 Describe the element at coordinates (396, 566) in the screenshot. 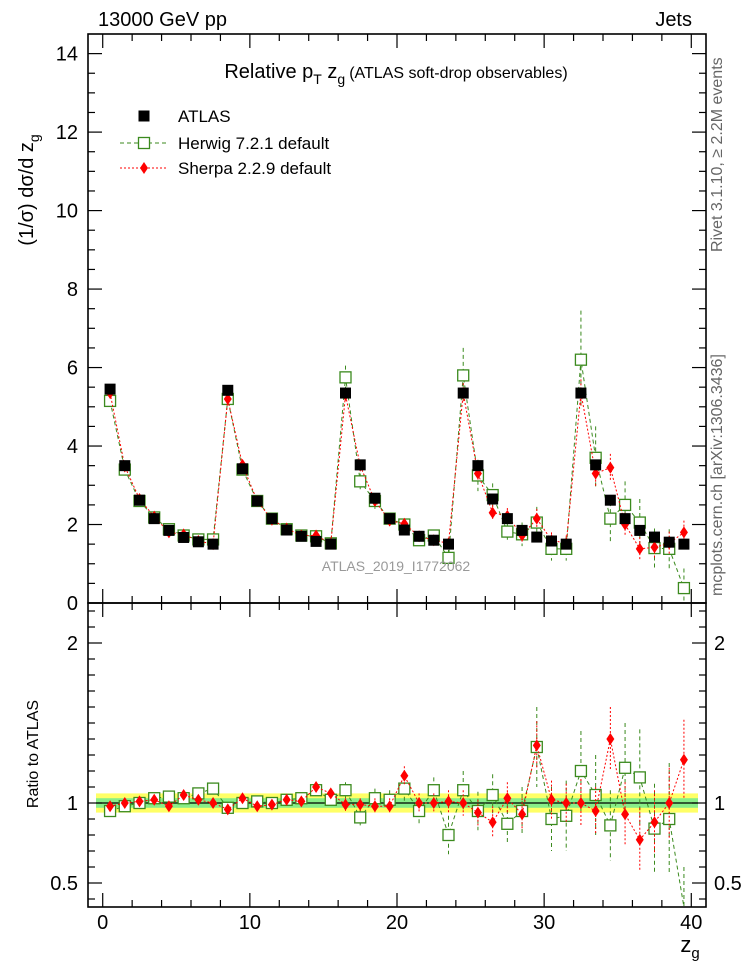

I see `analysis-watermark: ATLAS_2019_I1772062` at that location.